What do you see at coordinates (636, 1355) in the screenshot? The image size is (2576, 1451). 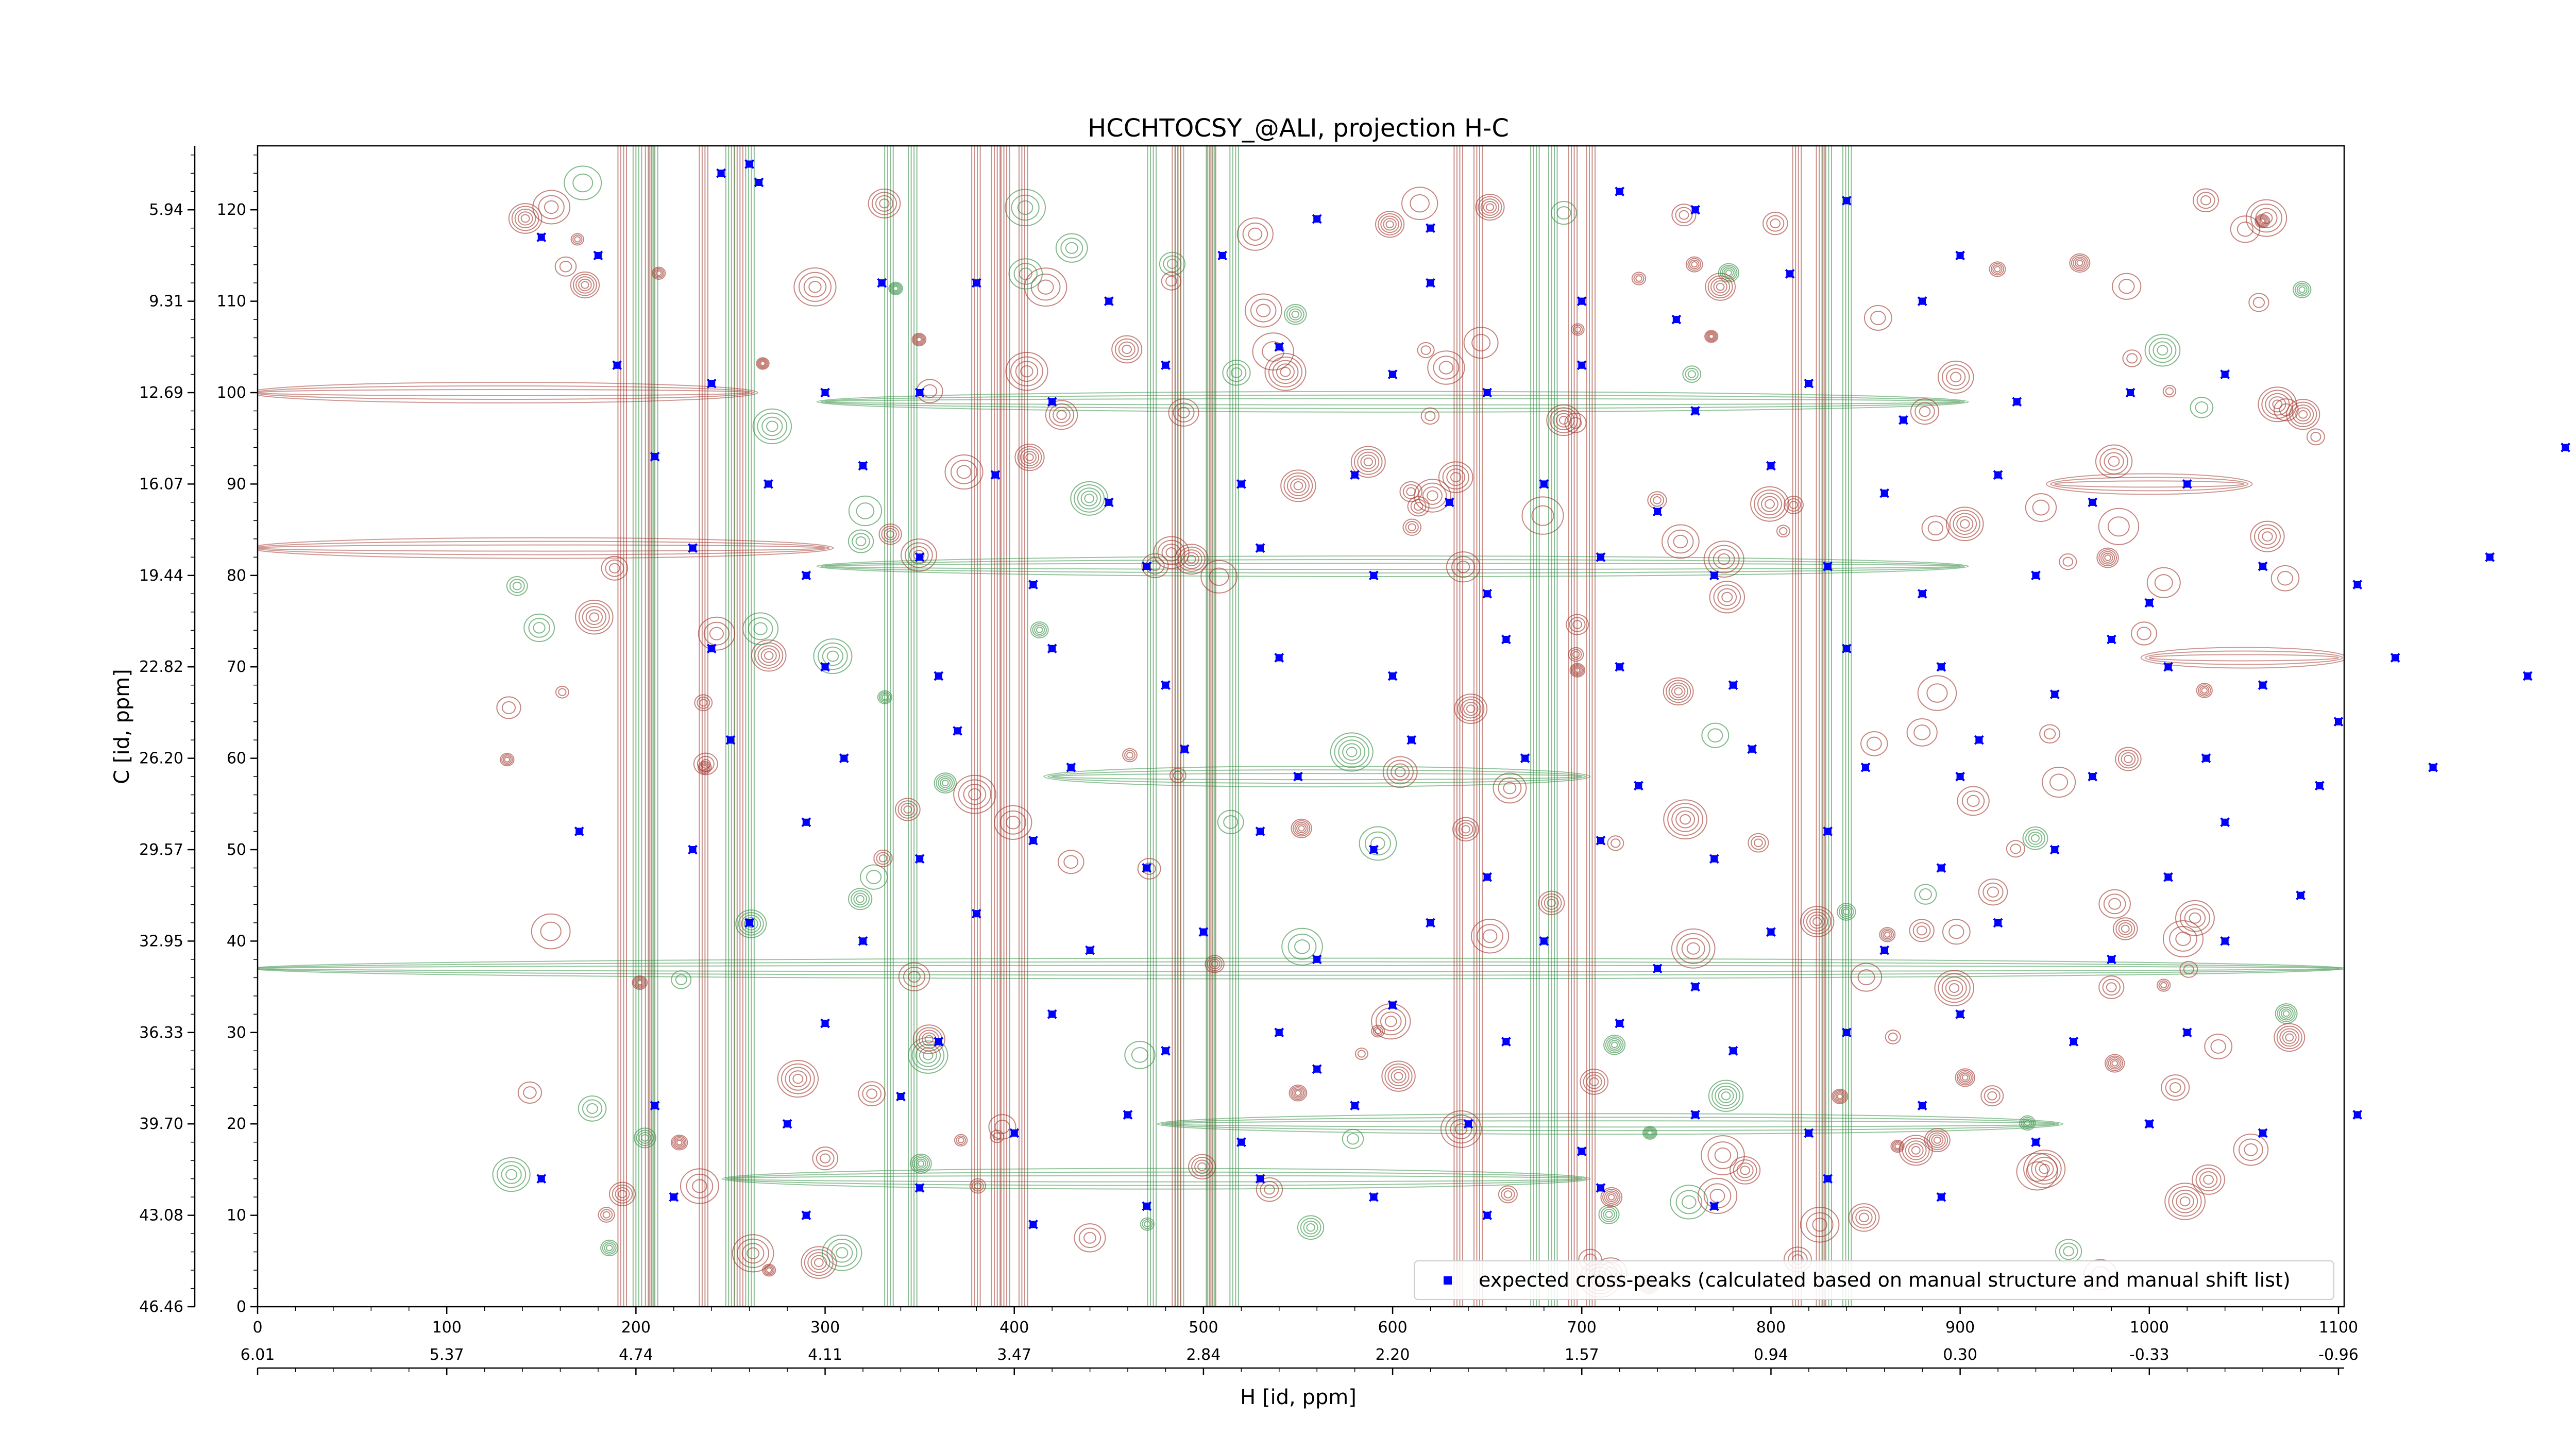 I see `x-ppm-tick-label: 4.74` at bounding box center [636, 1355].